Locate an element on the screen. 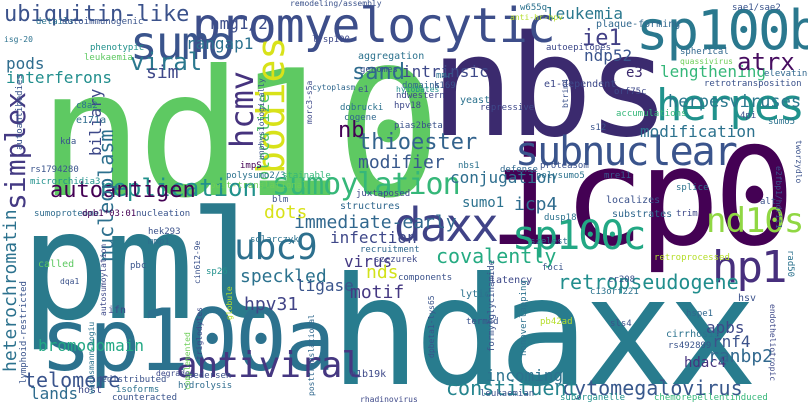 The width and height of the screenshot is (808, 404). word-sp26: sp26 is located at coordinates (217, 272).